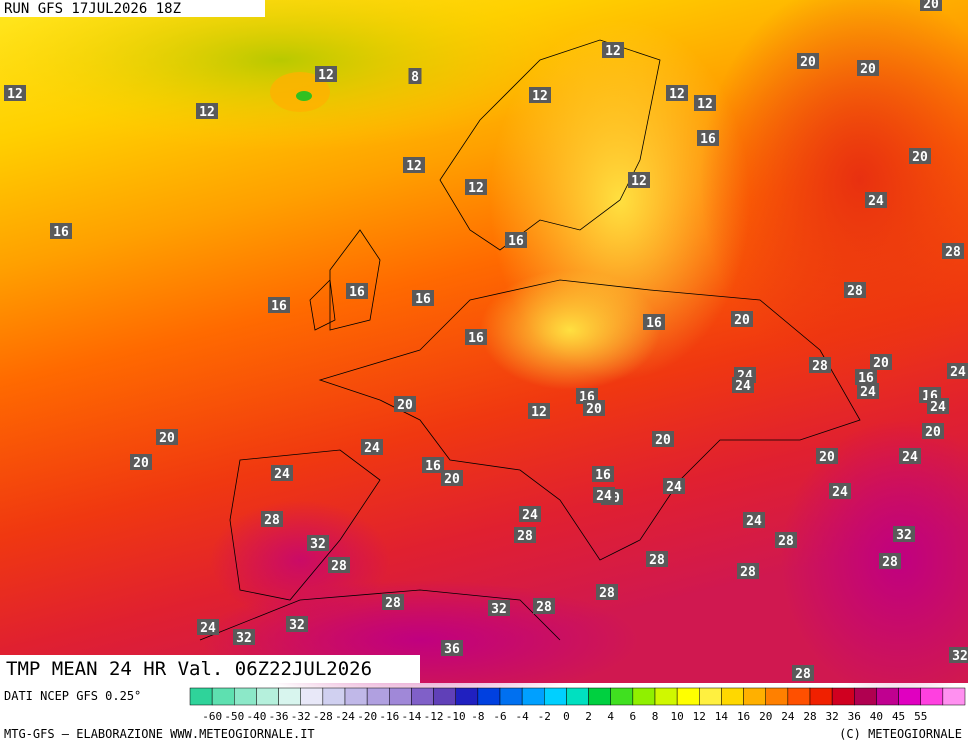  What do you see at coordinates (832, 716) in the screenshot?
I see `scale-label: 32` at bounding box center [832, 716].